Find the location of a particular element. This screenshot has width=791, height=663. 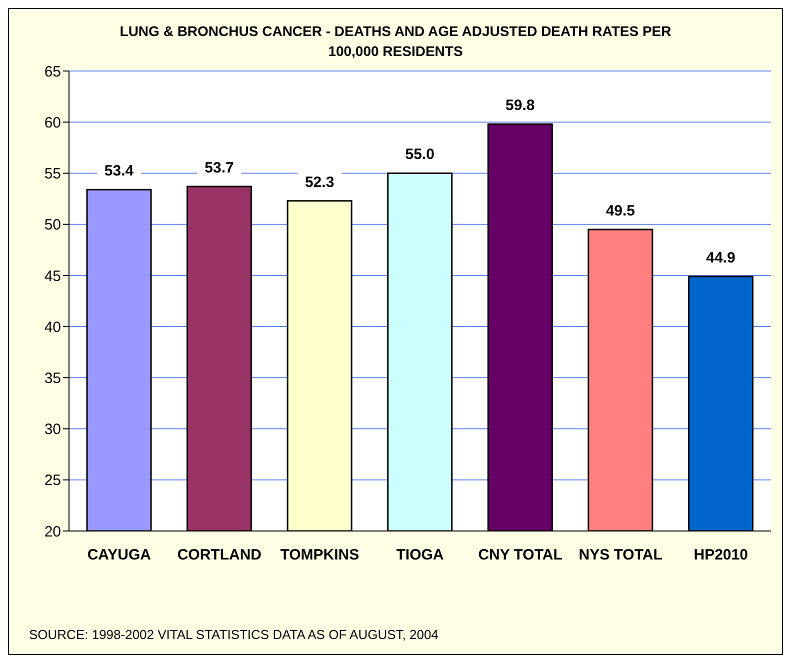

data-label: 49.5 is located at coordinates (621, 211).